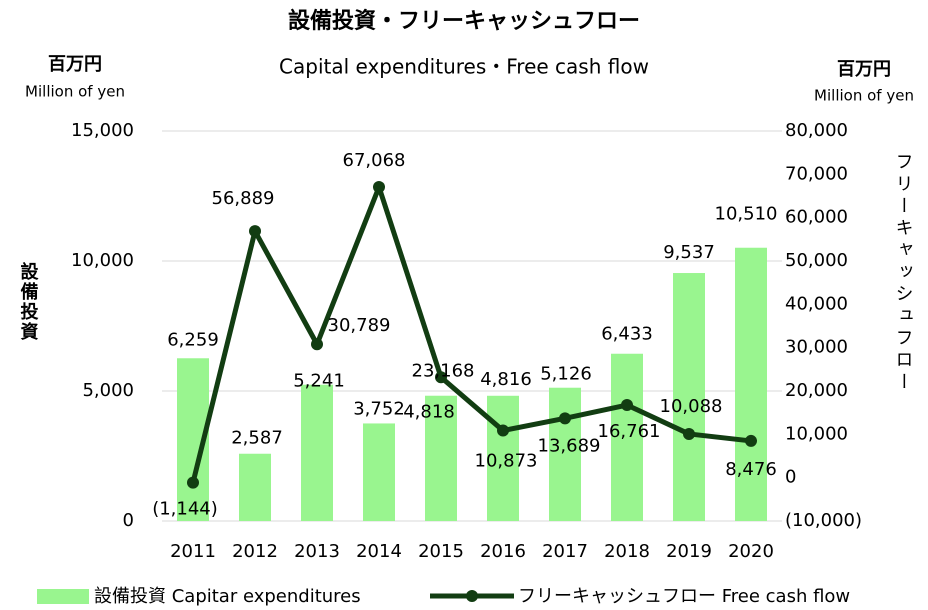 Image resolution: width=928 pixels, height=610 pixels. What do you see at coordinates (319, 381) in the screenshot?
I see `data-label: 5,241` at bounding box center [319, 381].